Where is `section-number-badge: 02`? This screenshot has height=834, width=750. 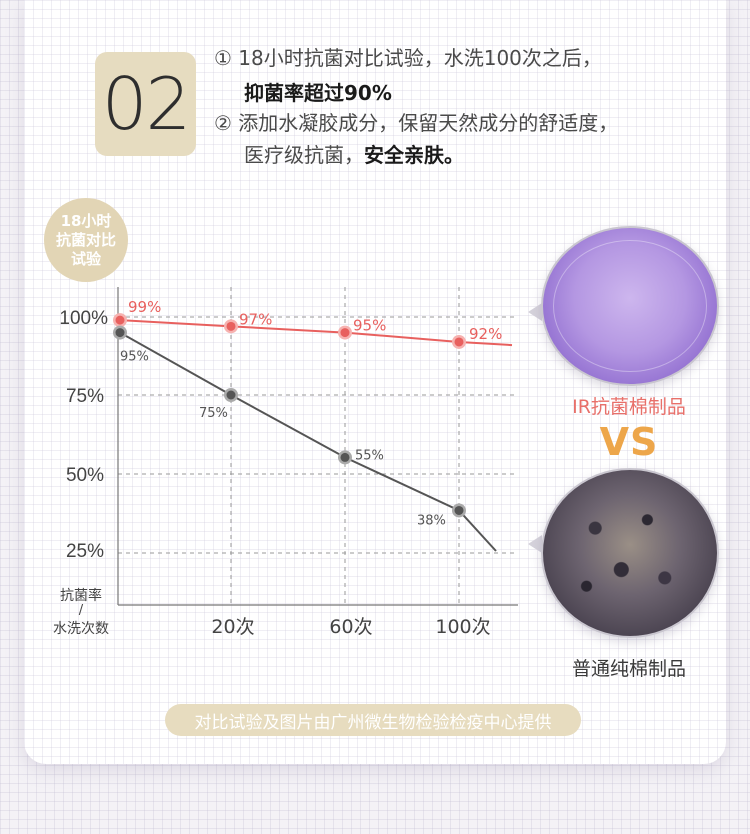
section-number-badge: 02 is located at coordinates (145, 104).